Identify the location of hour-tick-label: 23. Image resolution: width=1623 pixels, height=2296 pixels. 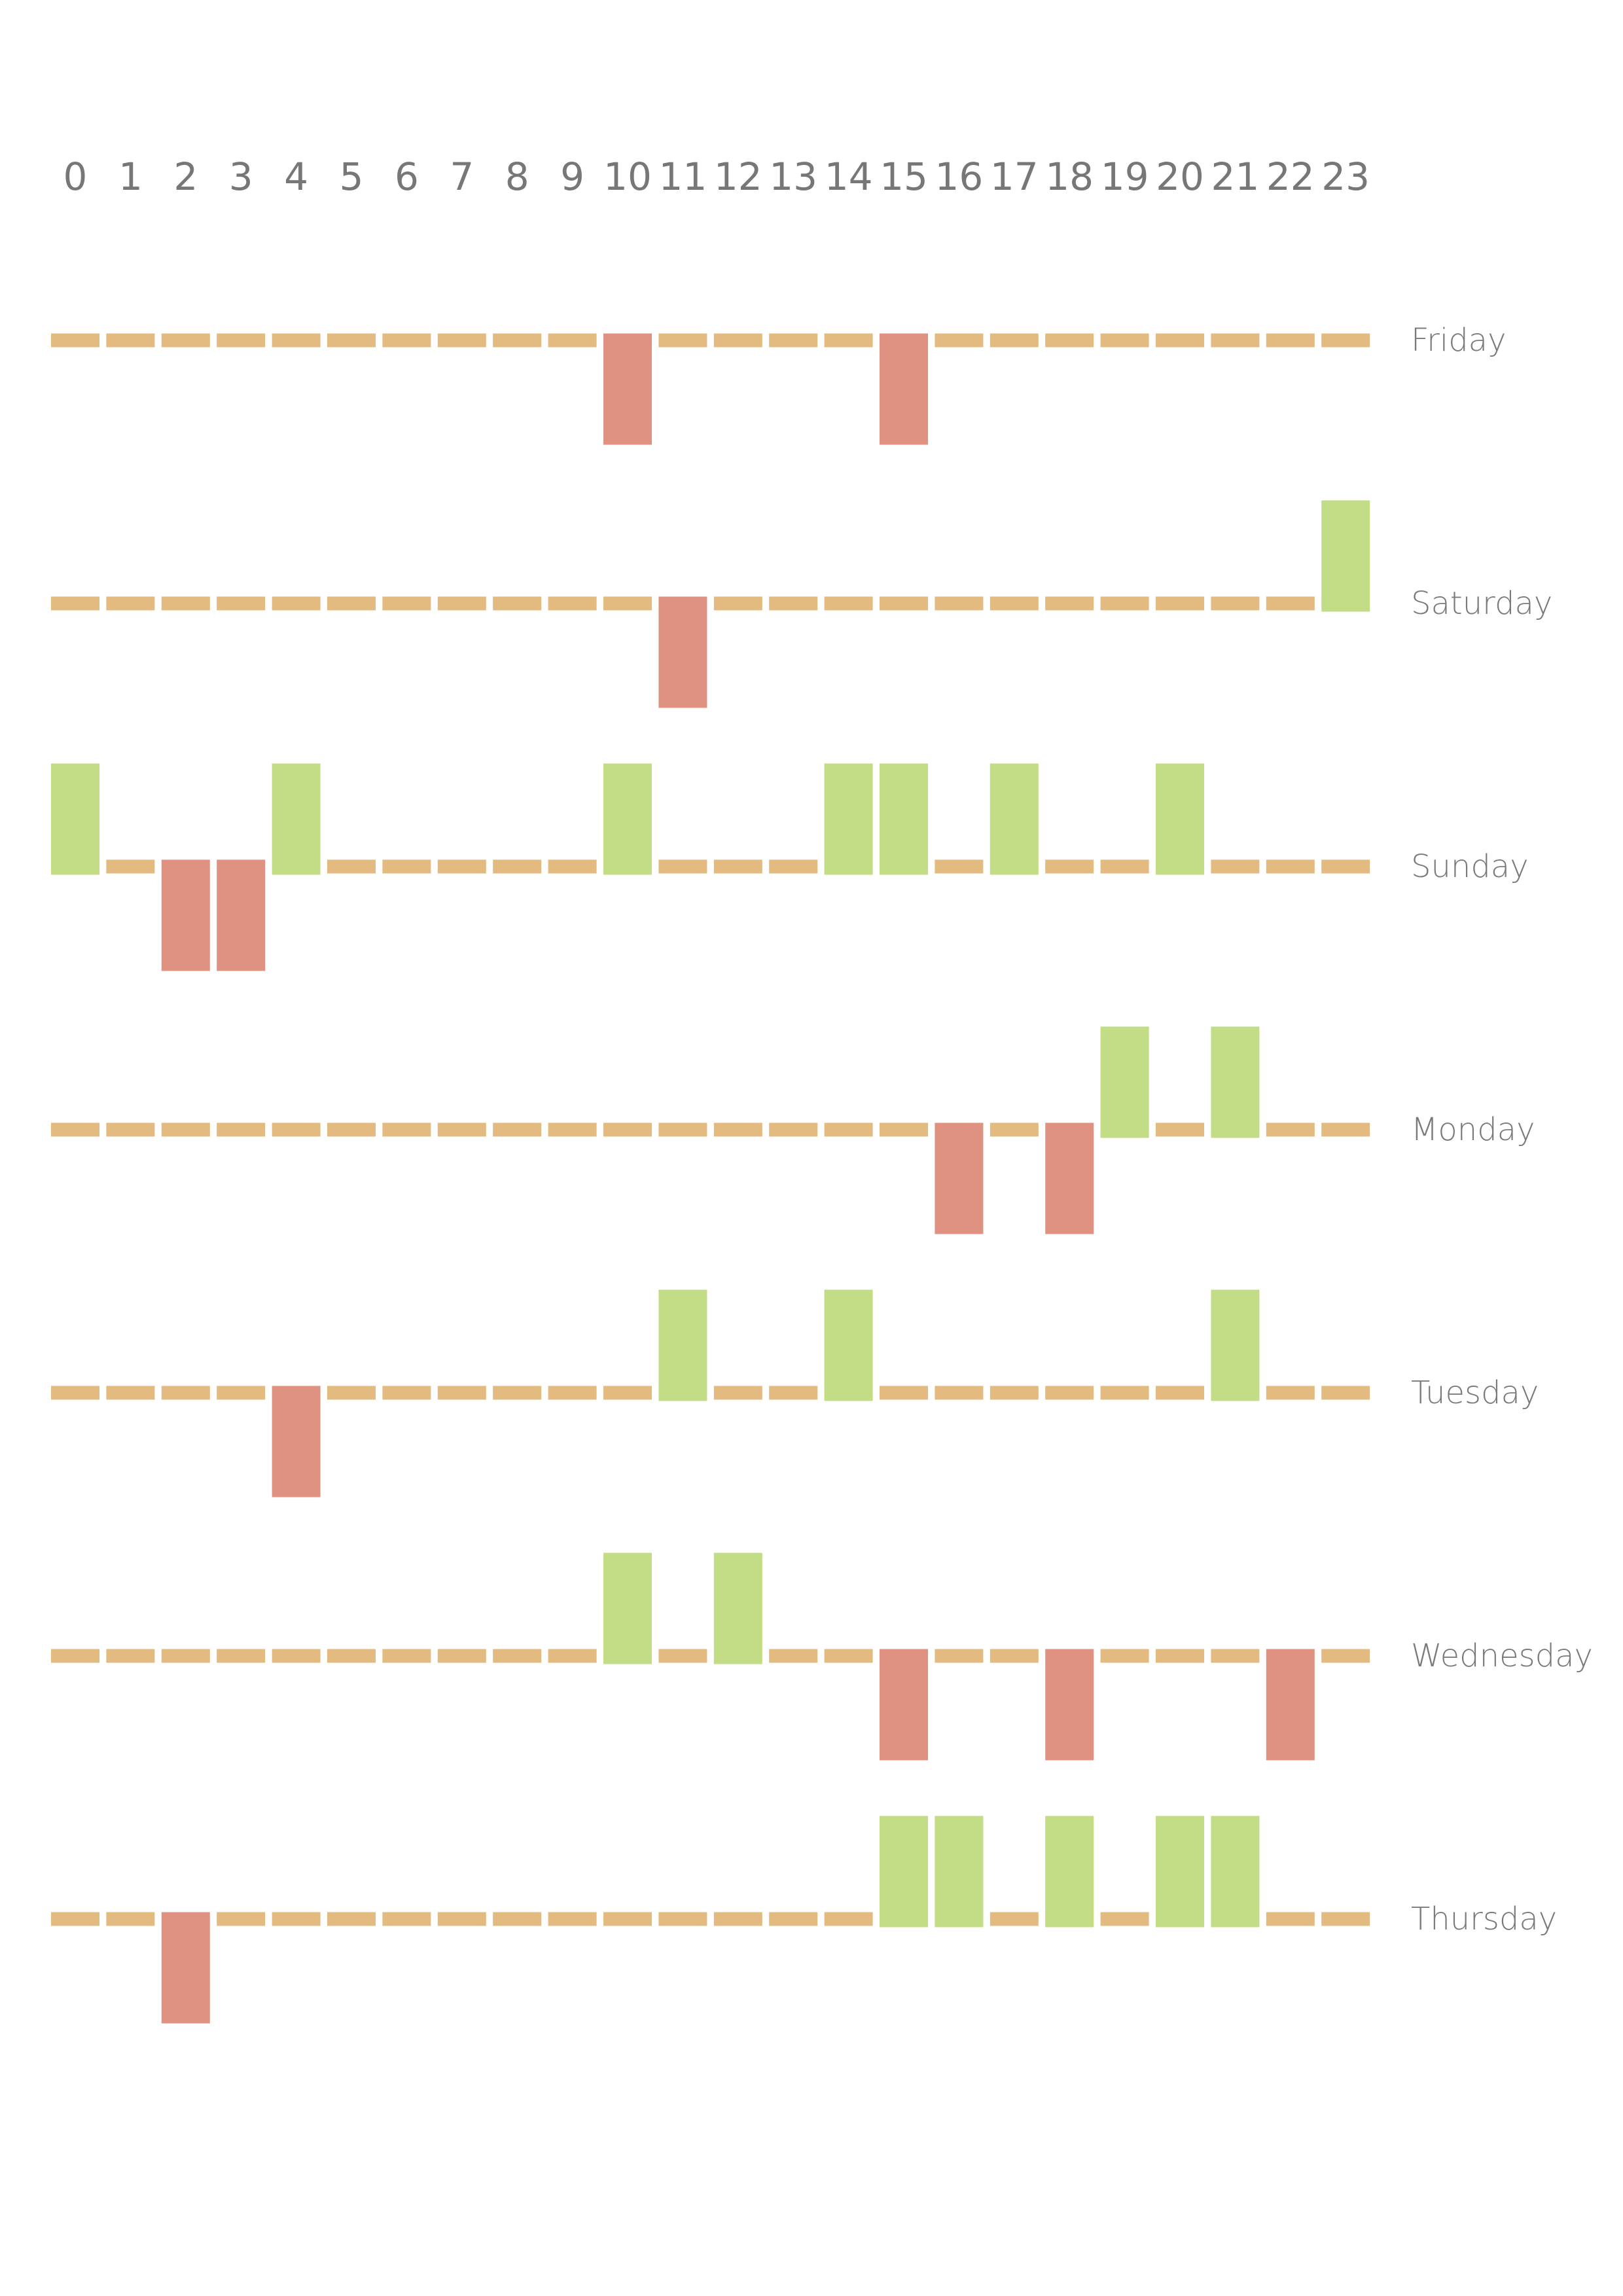
(1346, 176).